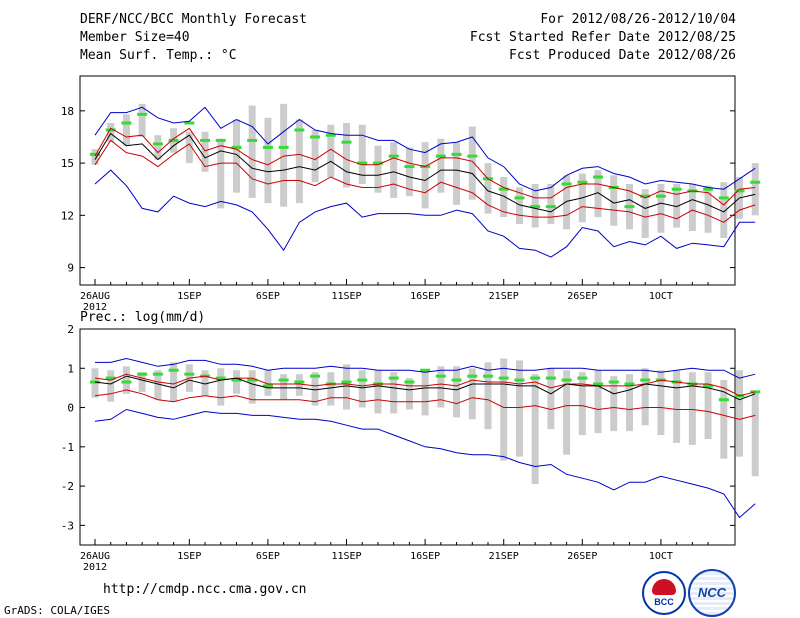 The image size is (800, 618). I want to click on precip-line-lower, so click(425, 404).